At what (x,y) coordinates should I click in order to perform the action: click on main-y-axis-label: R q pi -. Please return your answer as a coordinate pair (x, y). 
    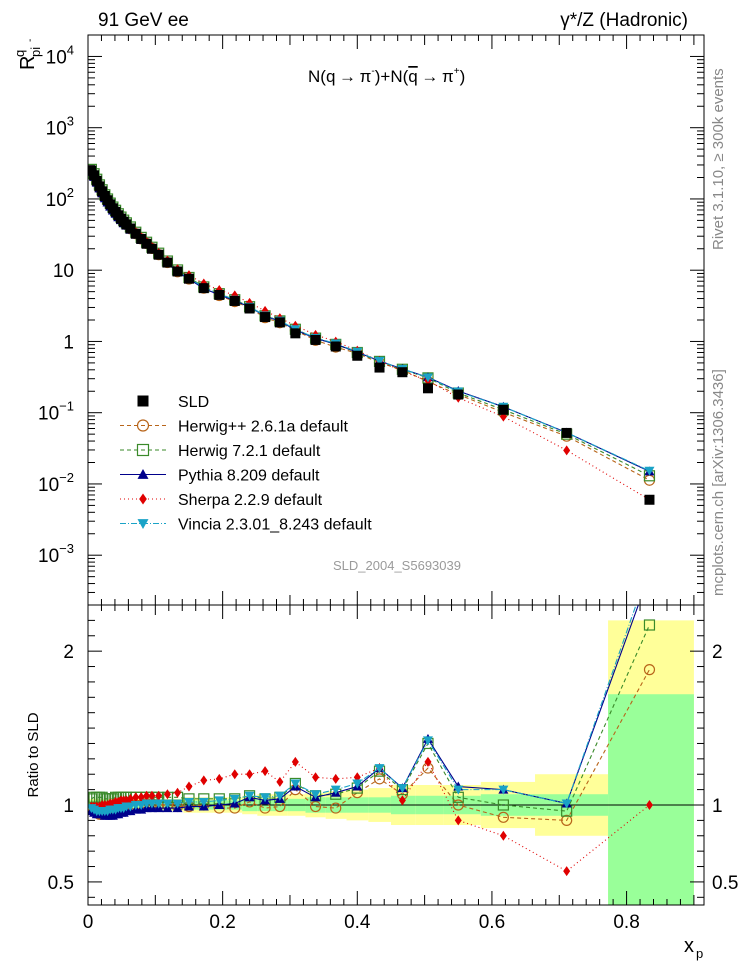
    Looking at the image, I should click on (27, 54).